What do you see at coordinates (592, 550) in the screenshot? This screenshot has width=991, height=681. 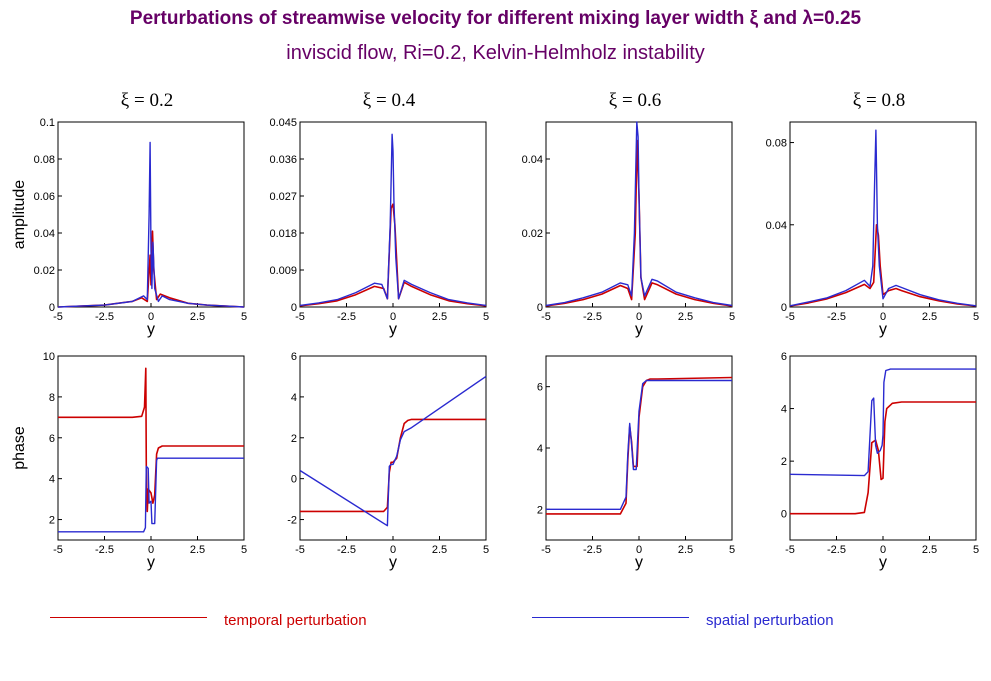 I see `panel-phase-3-xtick-label: -2.5` at bounding box center [592, 550].